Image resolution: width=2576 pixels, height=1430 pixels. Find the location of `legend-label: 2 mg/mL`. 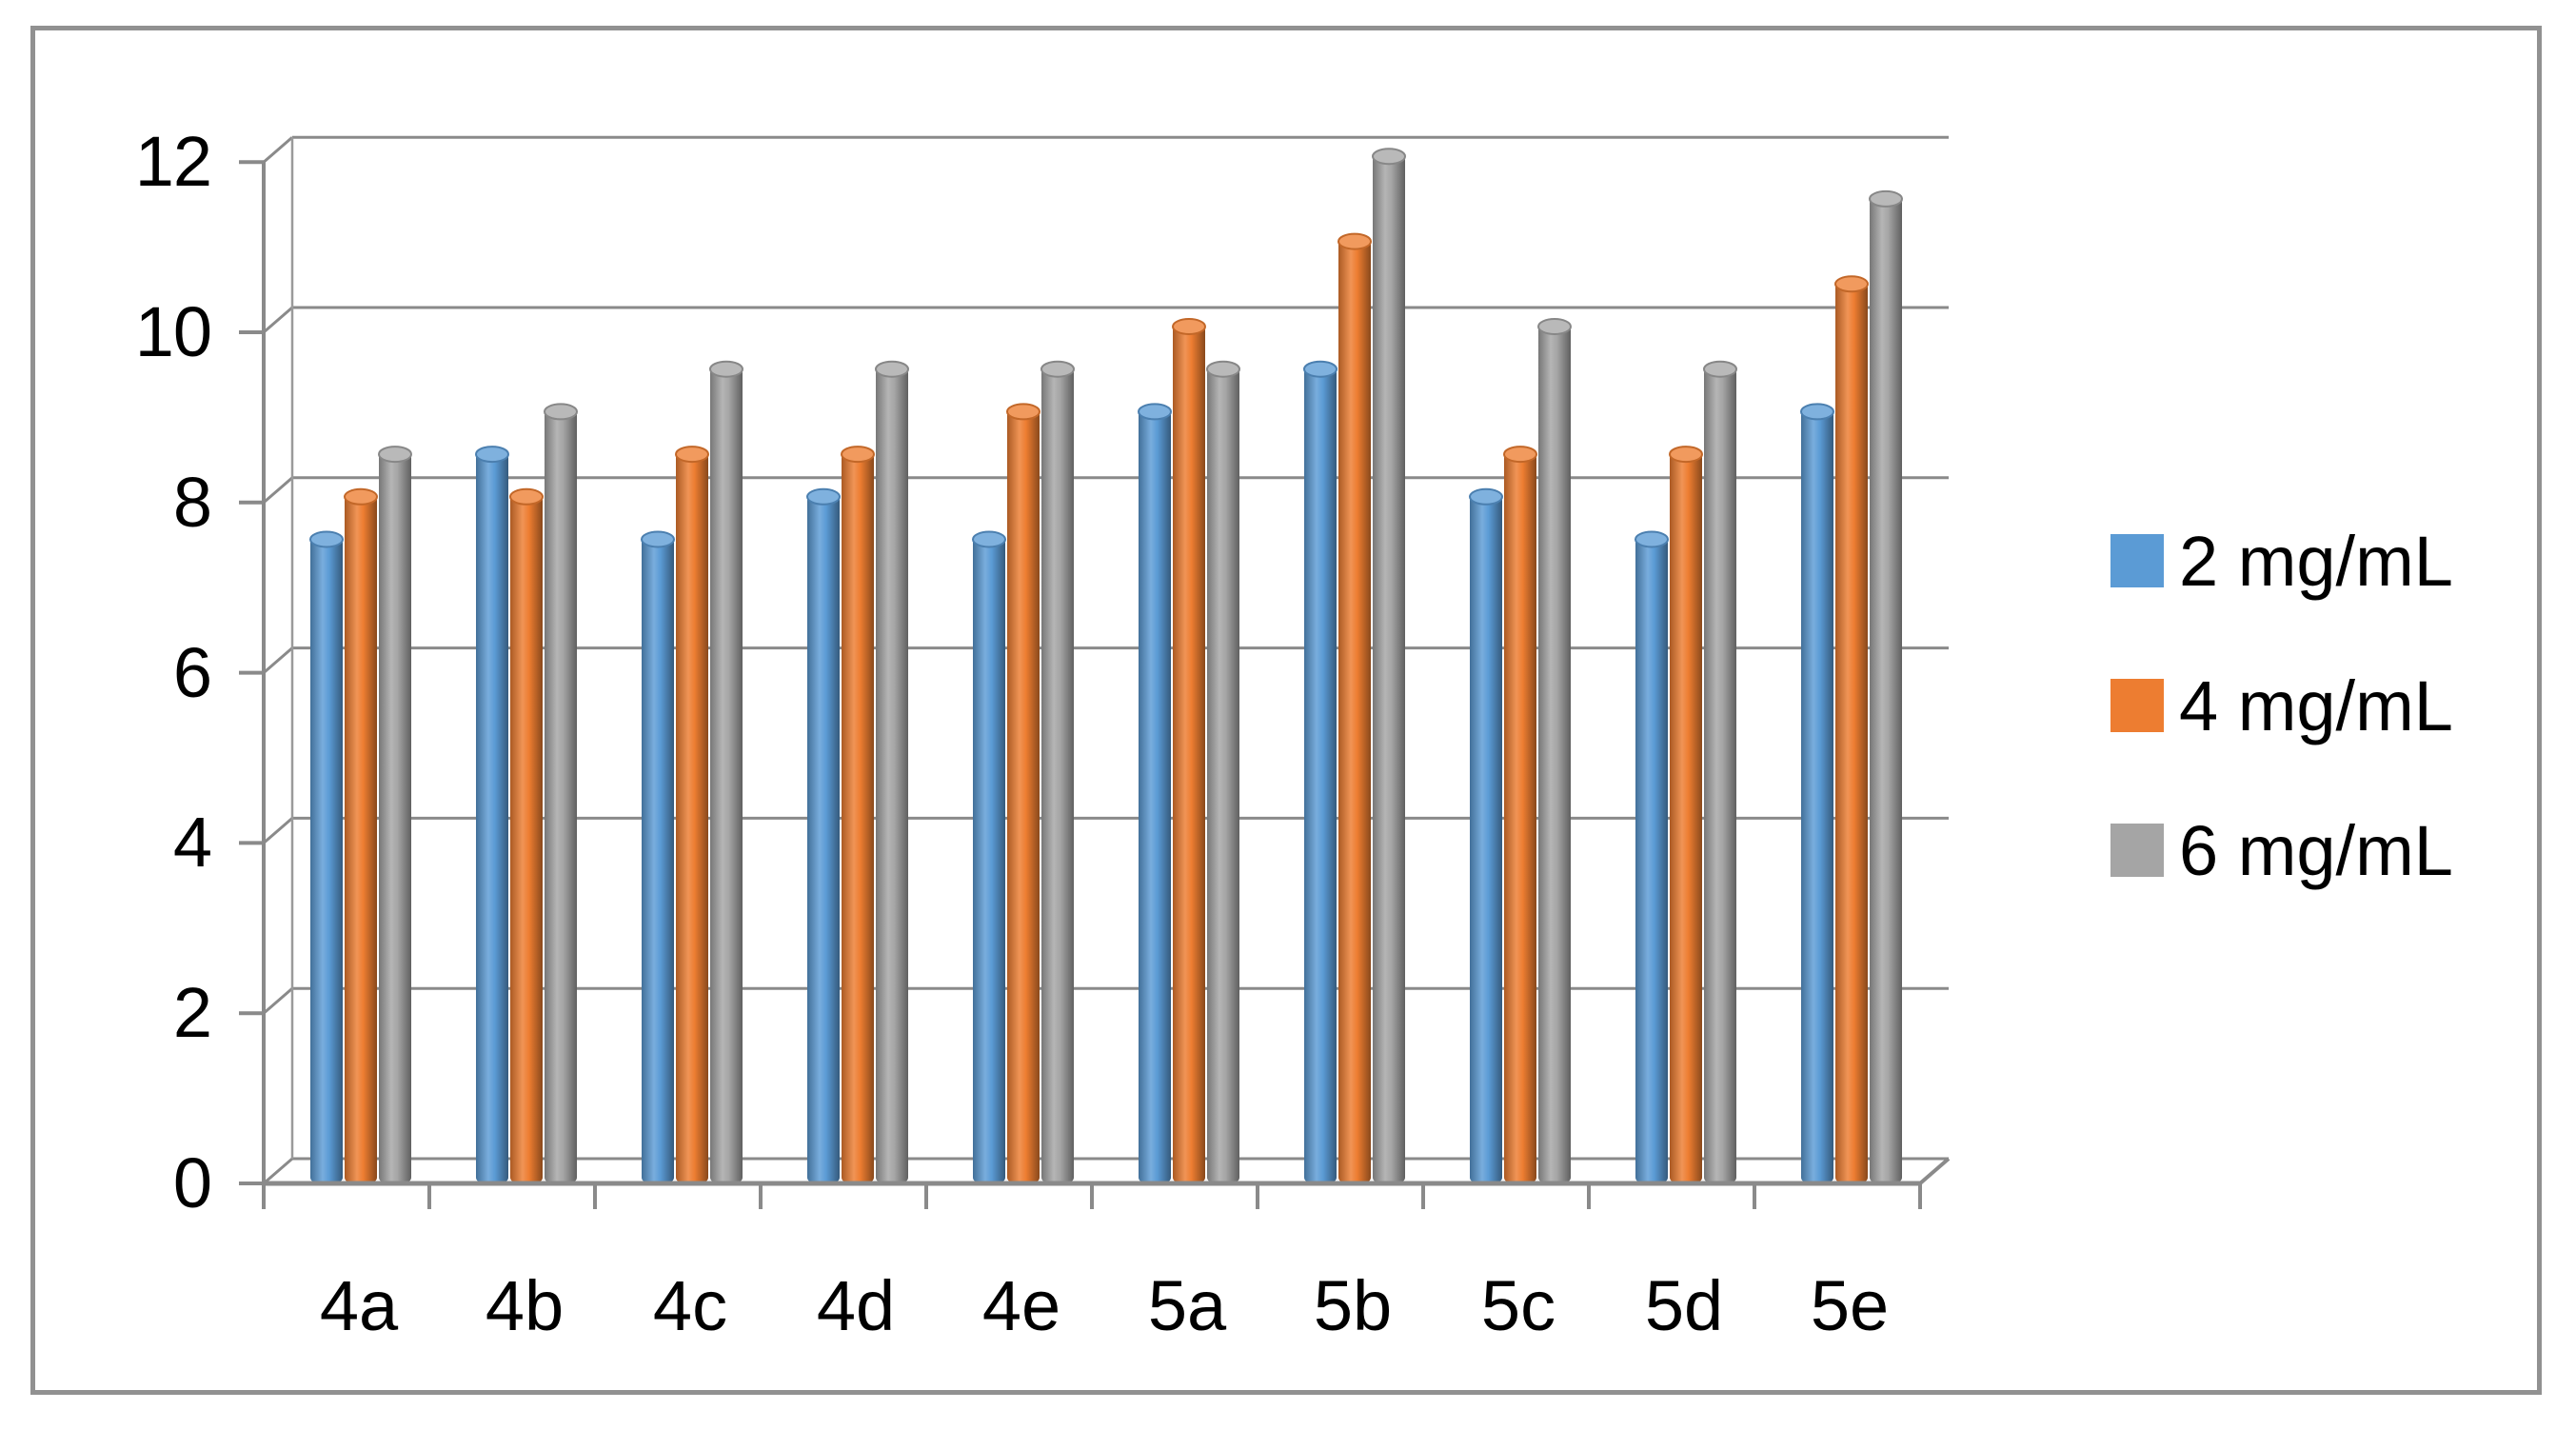

legend-label: 2 mg/mL is located at coordinates (2316, 561).